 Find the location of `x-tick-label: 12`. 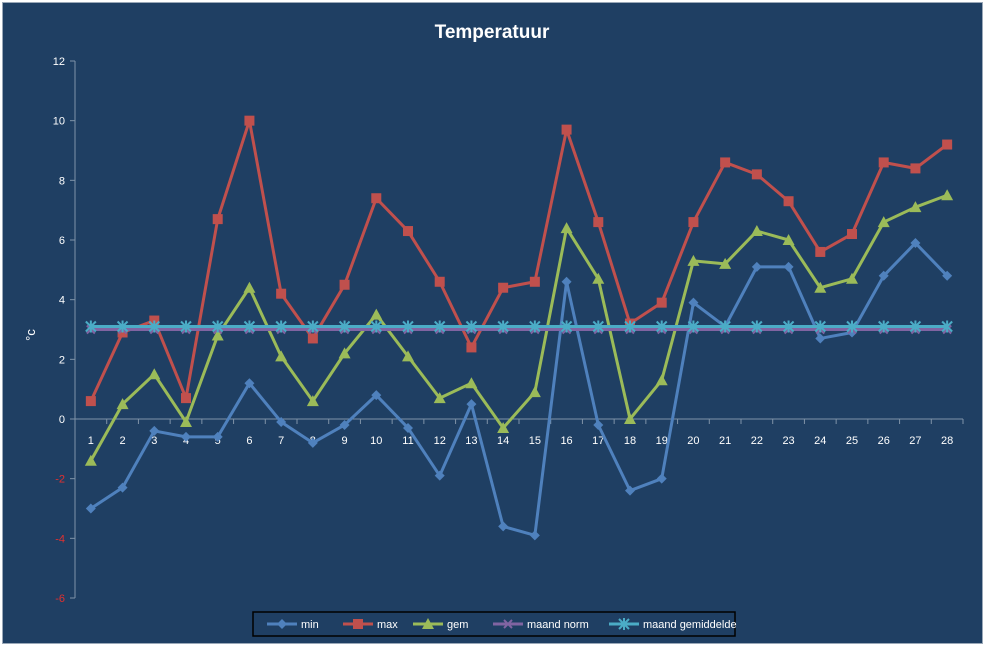

x-tick-label: 12 is located at coordinates (440, 441).